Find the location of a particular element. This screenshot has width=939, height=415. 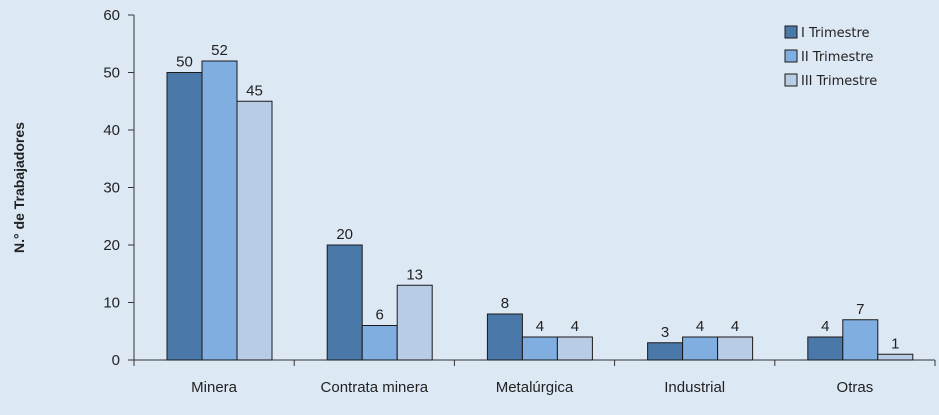

legend-label: III Trimestre is located at coordinates (839, 81).